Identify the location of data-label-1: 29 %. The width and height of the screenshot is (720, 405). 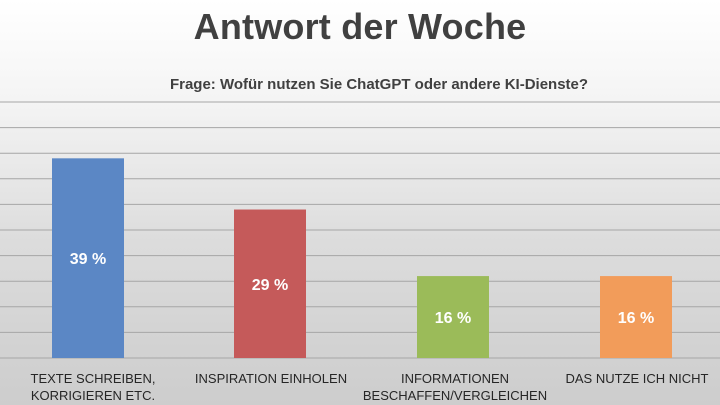
(270, 285).